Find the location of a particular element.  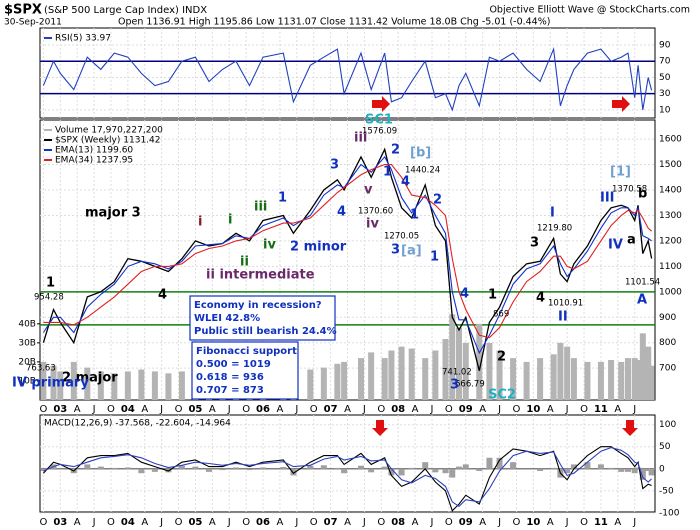

wave-label: A is located at coordinates (642, 300).